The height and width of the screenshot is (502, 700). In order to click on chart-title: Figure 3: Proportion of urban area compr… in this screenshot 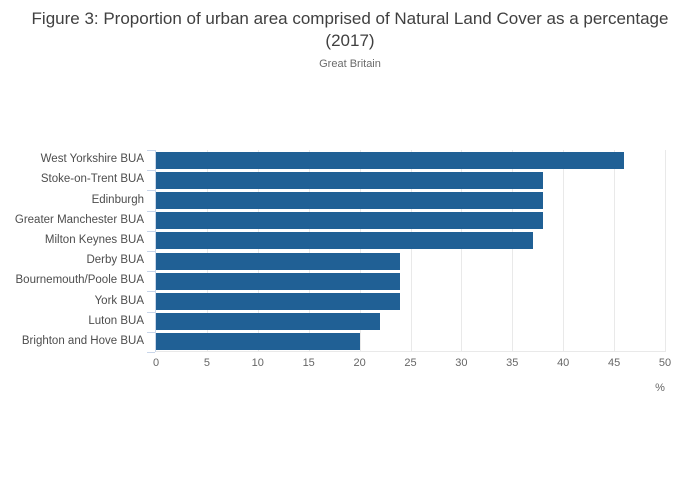, I will do `click(350, 29)`.